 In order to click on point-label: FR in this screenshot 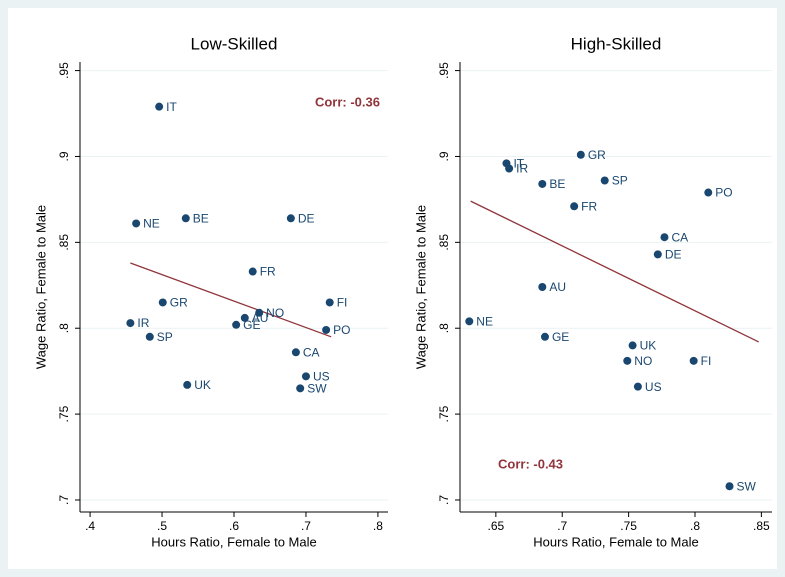, I will do `click(589, 206)`.